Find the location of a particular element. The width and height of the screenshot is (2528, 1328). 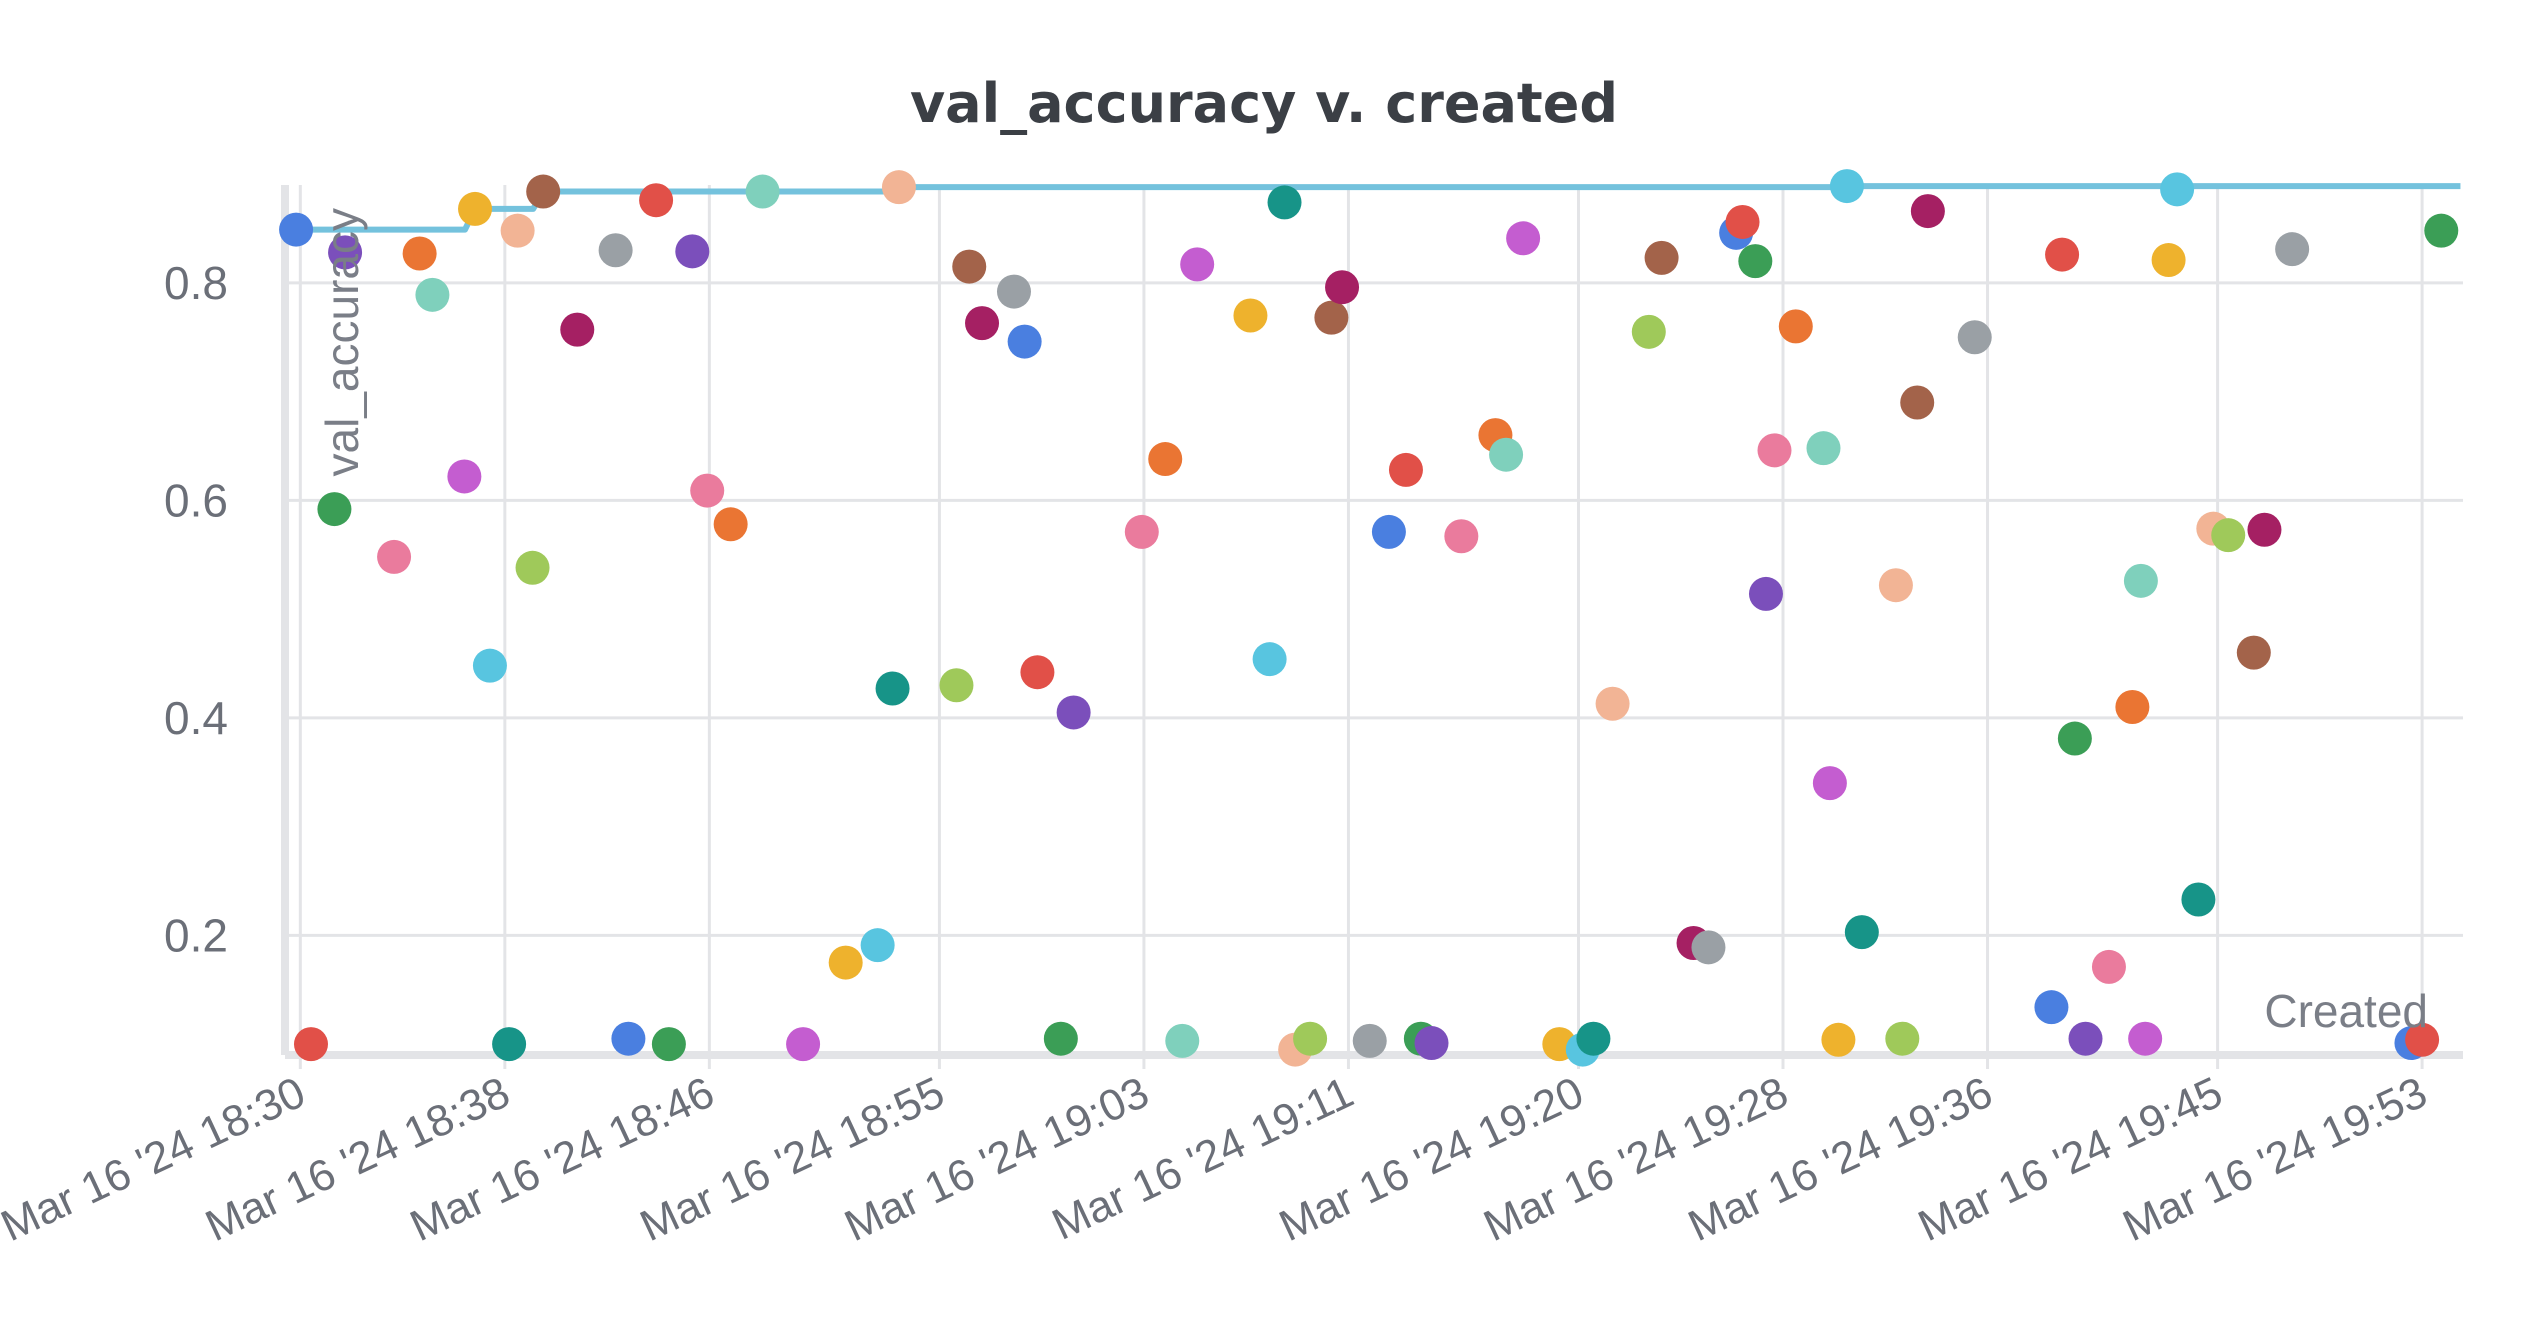

y-tick-labels: 0.2 0.4 0.6 0.8 is located at coordinates (196, 609).